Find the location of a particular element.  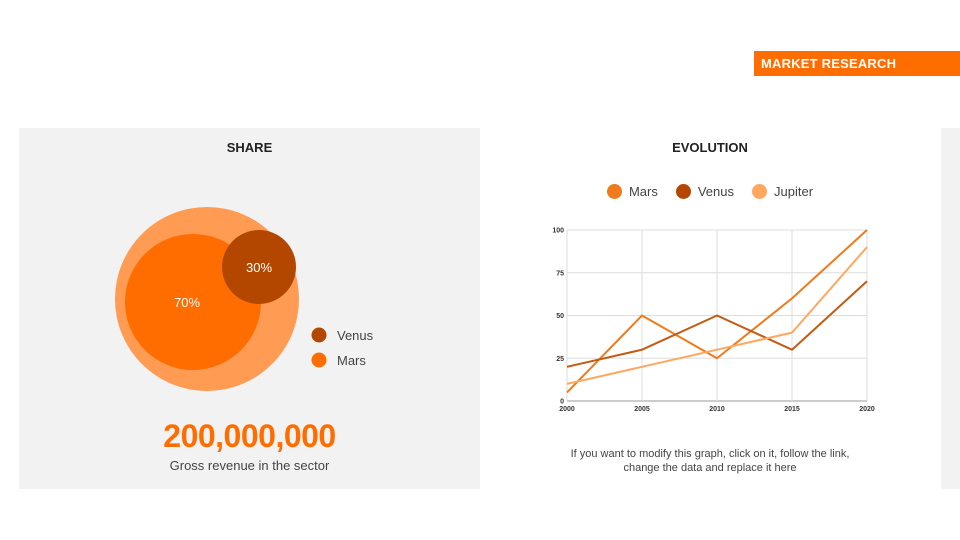

chart-legend: Mars Venus Jupiter is located at coordinates (710, 191).